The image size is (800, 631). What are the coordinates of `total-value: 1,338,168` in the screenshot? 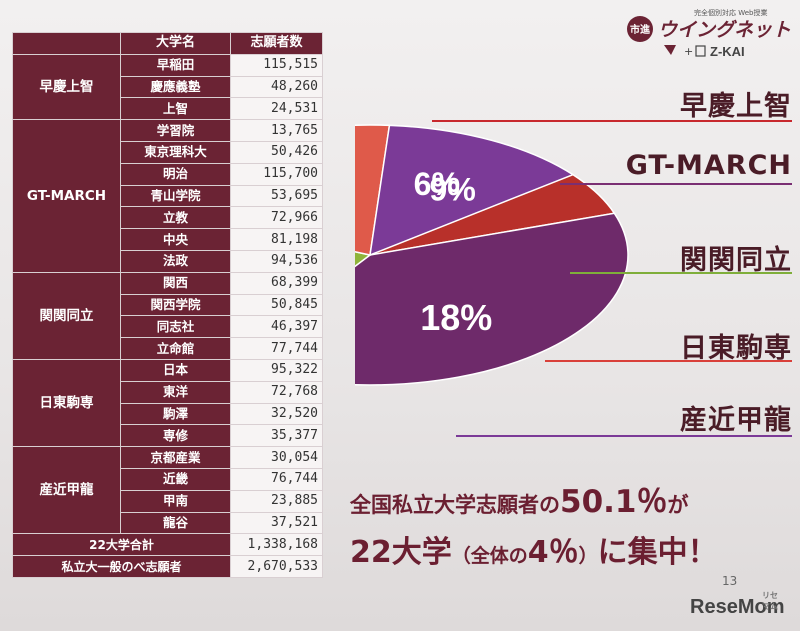 It's located at (276, 545).